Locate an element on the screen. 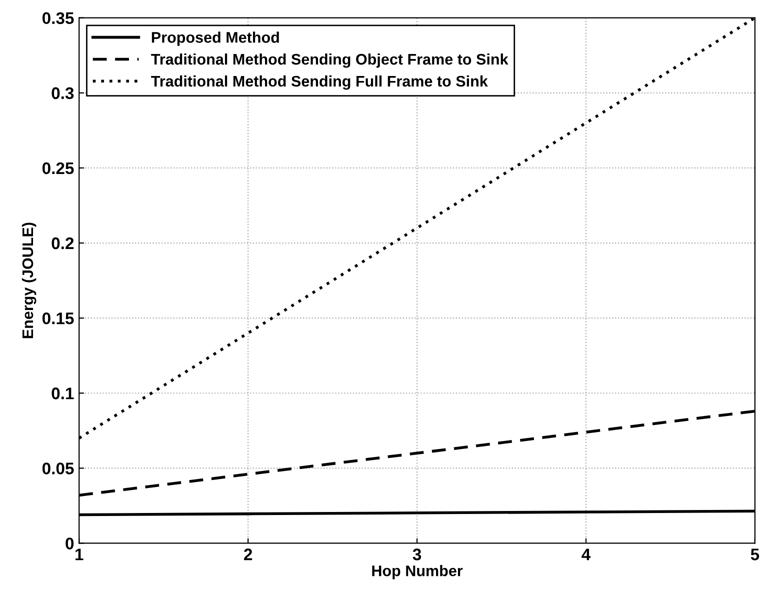  x-tick-label: 5 is located at coordinates (755, 554).